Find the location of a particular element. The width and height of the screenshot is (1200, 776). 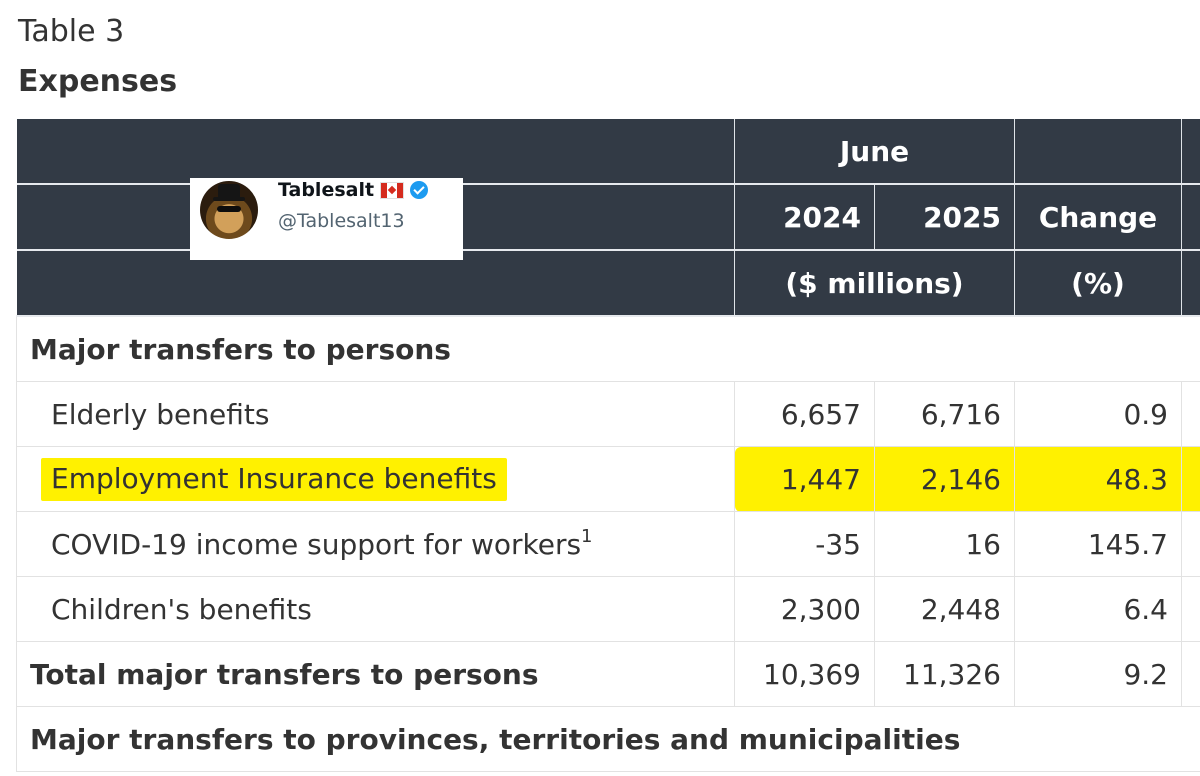

row-label: Elderly benefits is located at coordinates (375, 414).